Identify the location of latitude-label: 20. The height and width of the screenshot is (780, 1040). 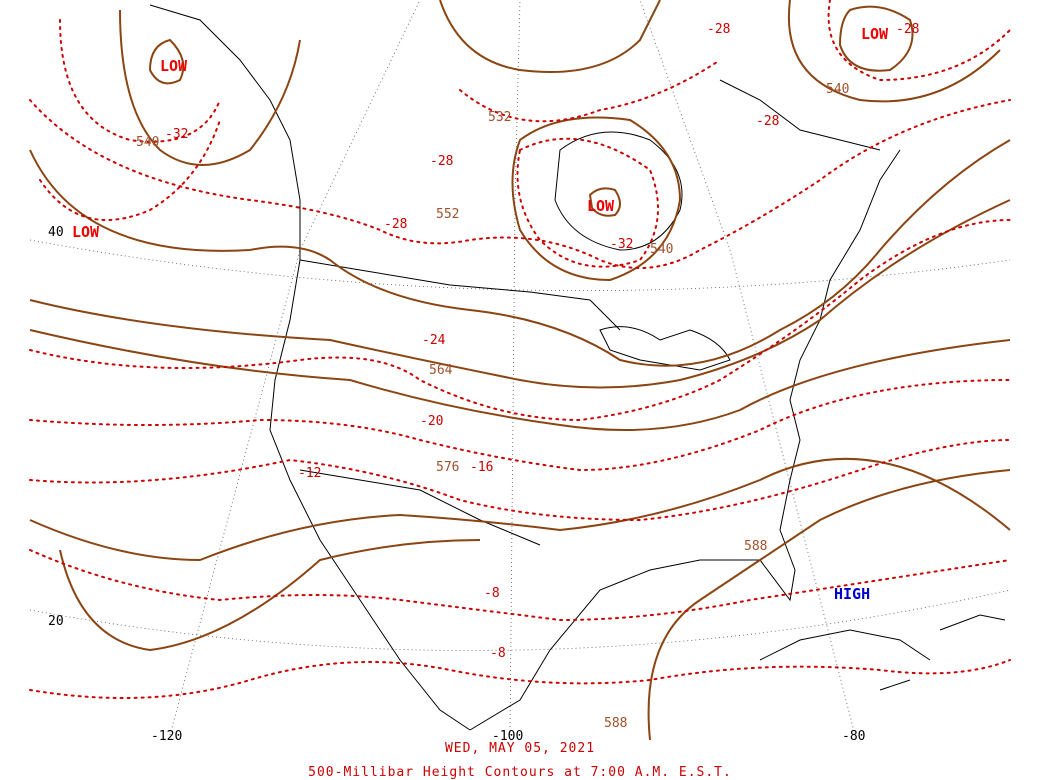
(56, 621).